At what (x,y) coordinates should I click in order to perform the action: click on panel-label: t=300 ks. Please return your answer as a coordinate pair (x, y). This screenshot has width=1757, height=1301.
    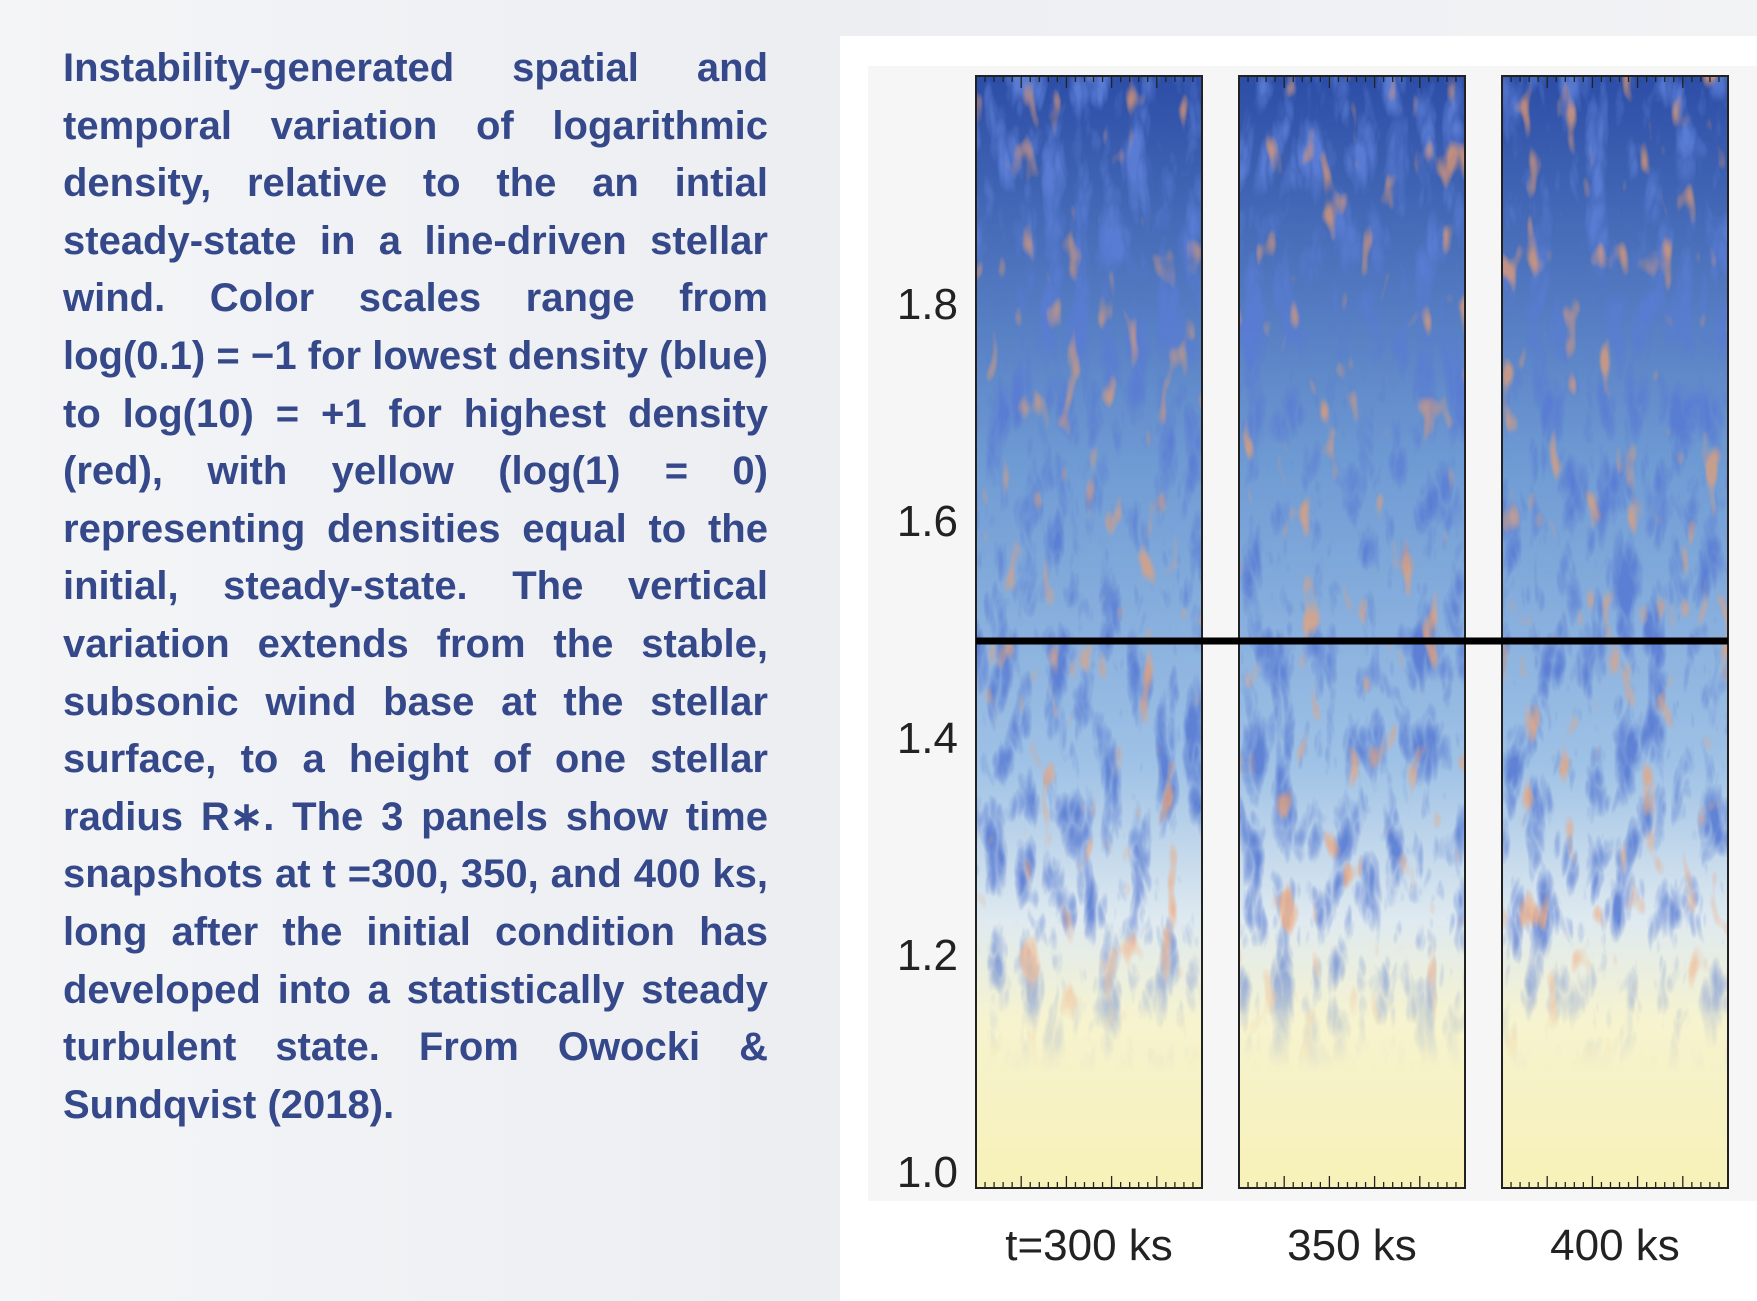
    Looking at the image, I should click on (1089, 1245).